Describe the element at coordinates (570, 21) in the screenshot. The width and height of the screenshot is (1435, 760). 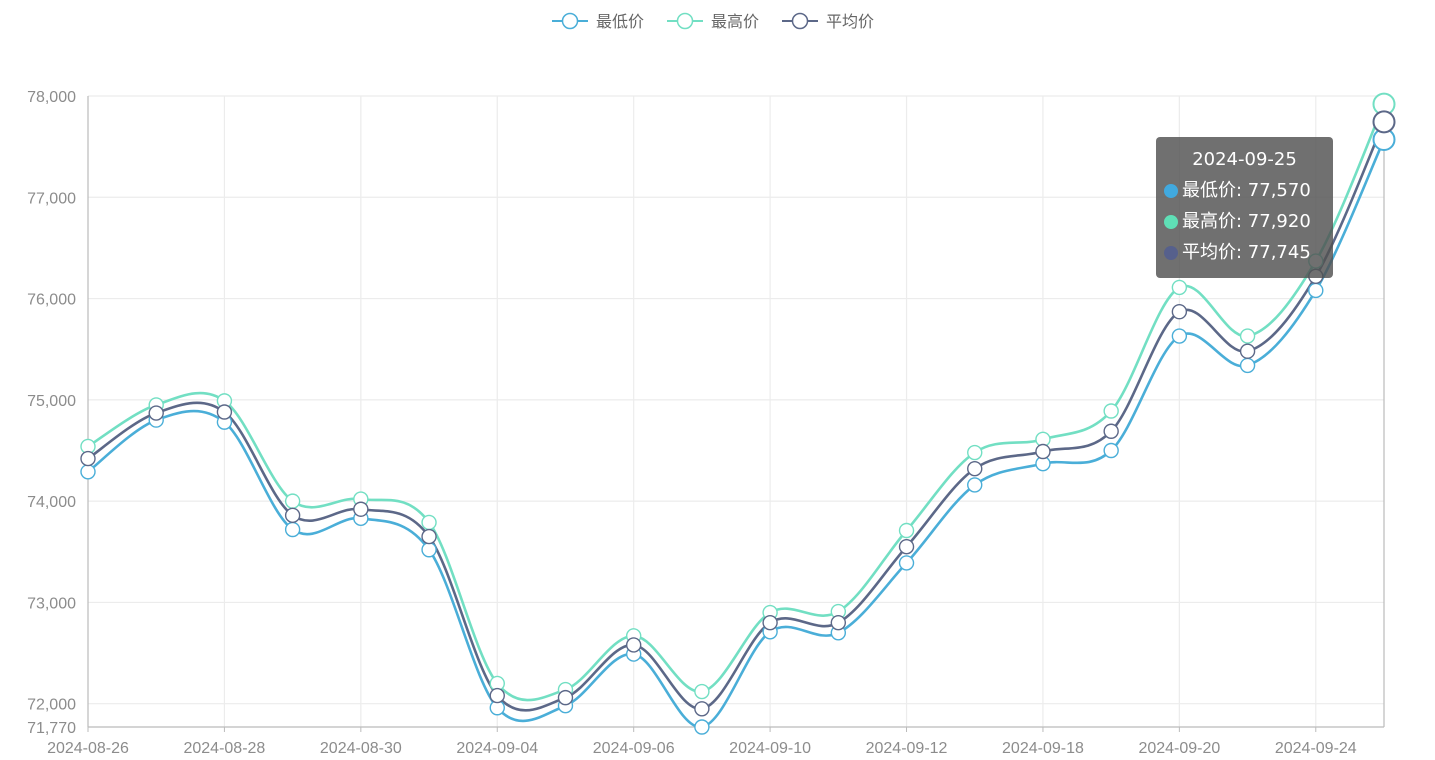
I see `legend-marker-min` at that location.